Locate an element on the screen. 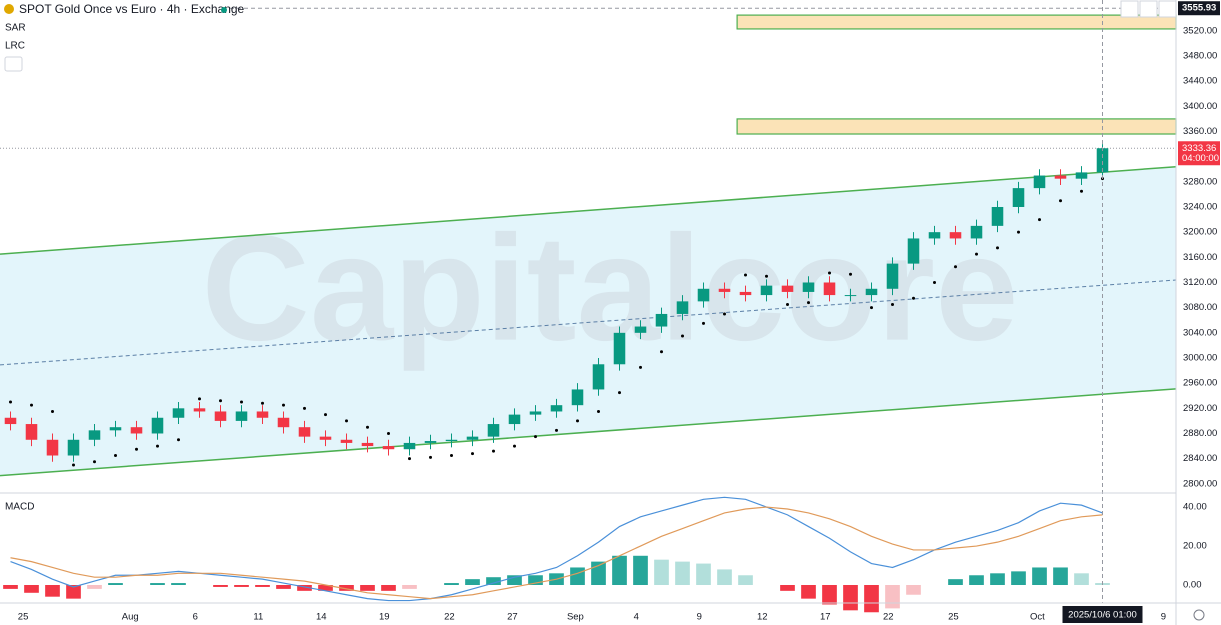 The width and height of the screenshot is (1221, 625). y-tick-label: 3040.00 is located at coordinates (1200, 332).